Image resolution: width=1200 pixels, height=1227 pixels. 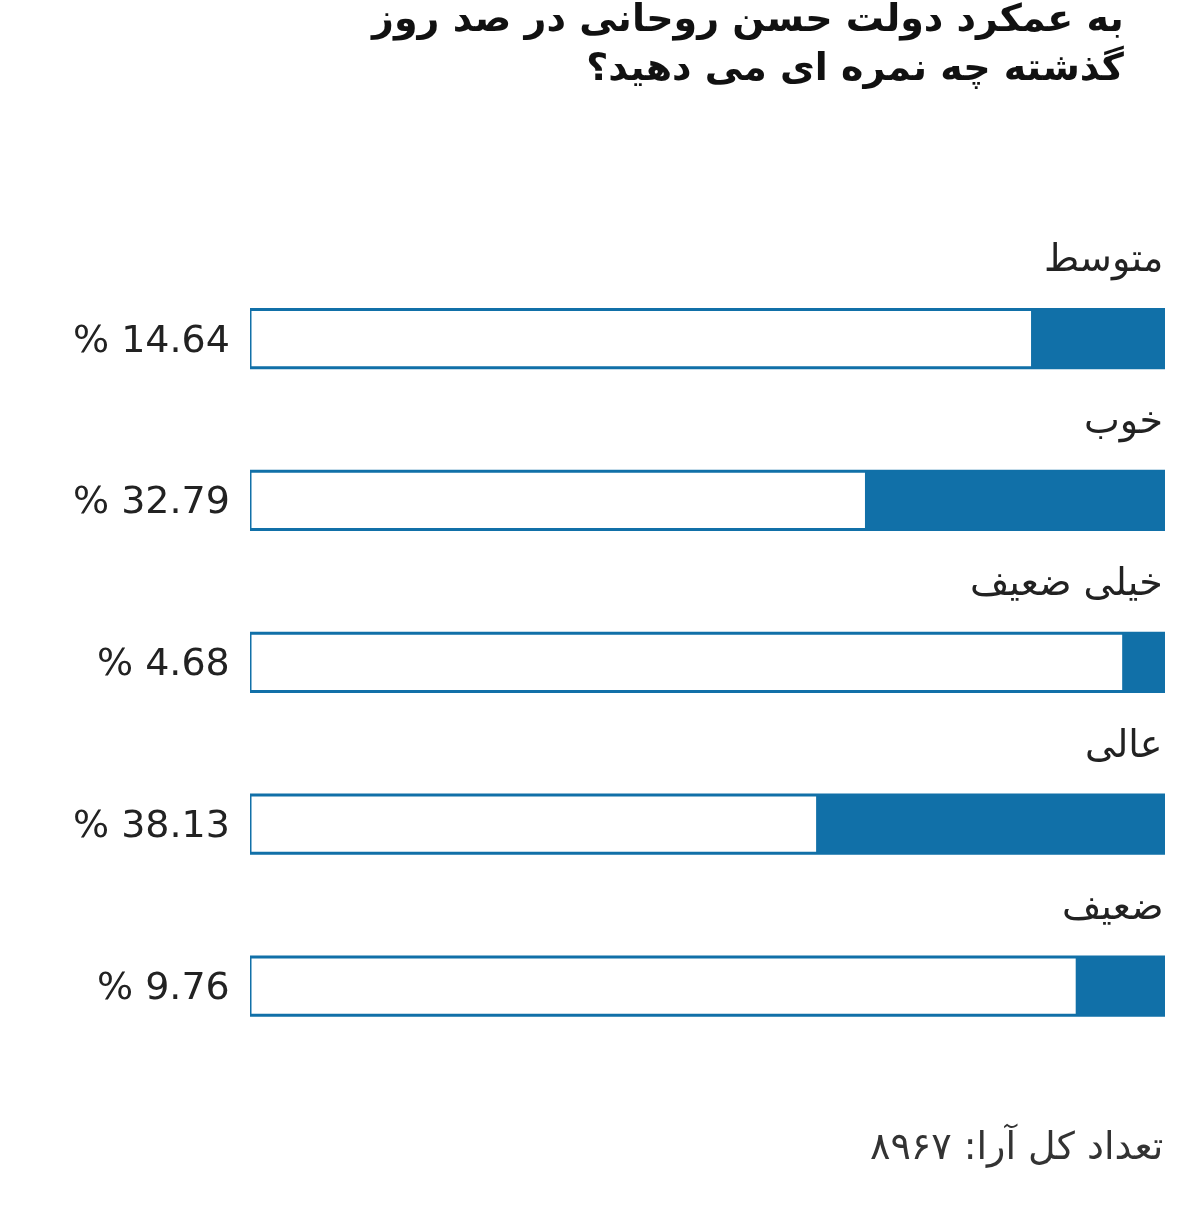 What do you see at coordinates (1123, 420) in the screenshot?
I see `y-tick-label: خوب` at bounding box center [1123, 420].